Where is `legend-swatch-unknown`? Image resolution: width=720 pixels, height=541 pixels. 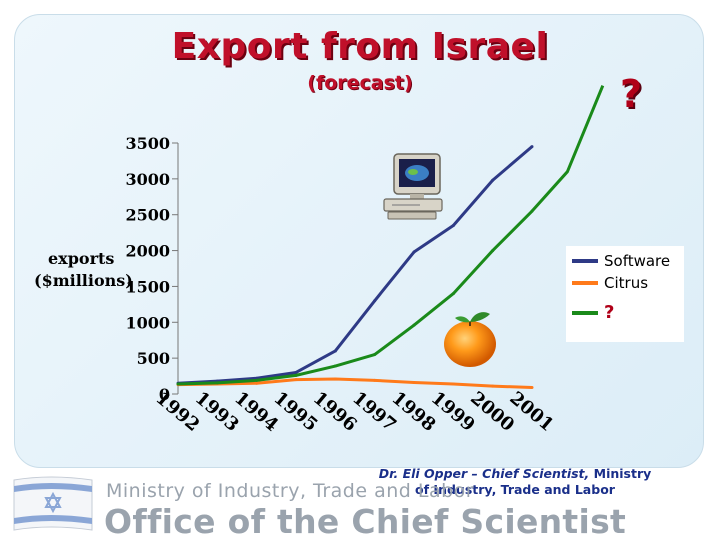
legend-swatch-unknown is located at coordinates (585, 313).